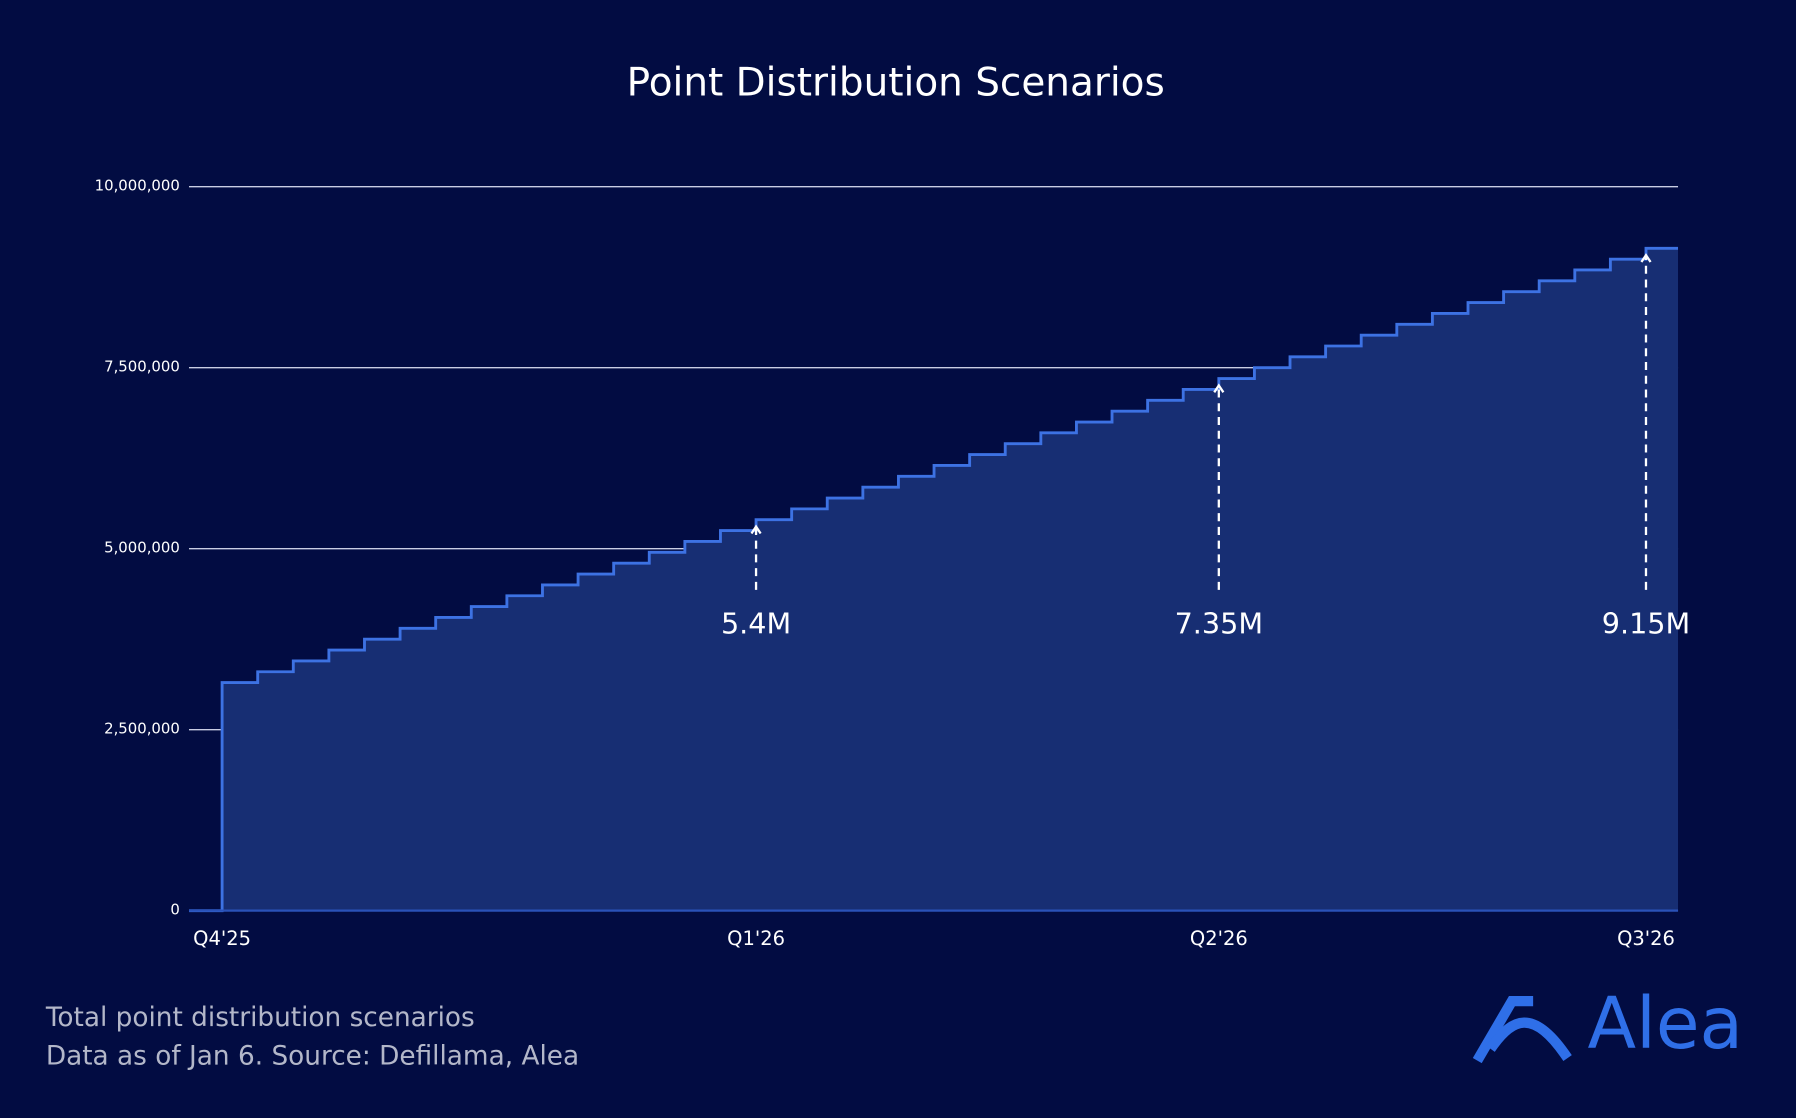 The height and width of the screenshot is (1118, 1796). I want to click on y-tick-label: 10,000,000, so click(137, 186).